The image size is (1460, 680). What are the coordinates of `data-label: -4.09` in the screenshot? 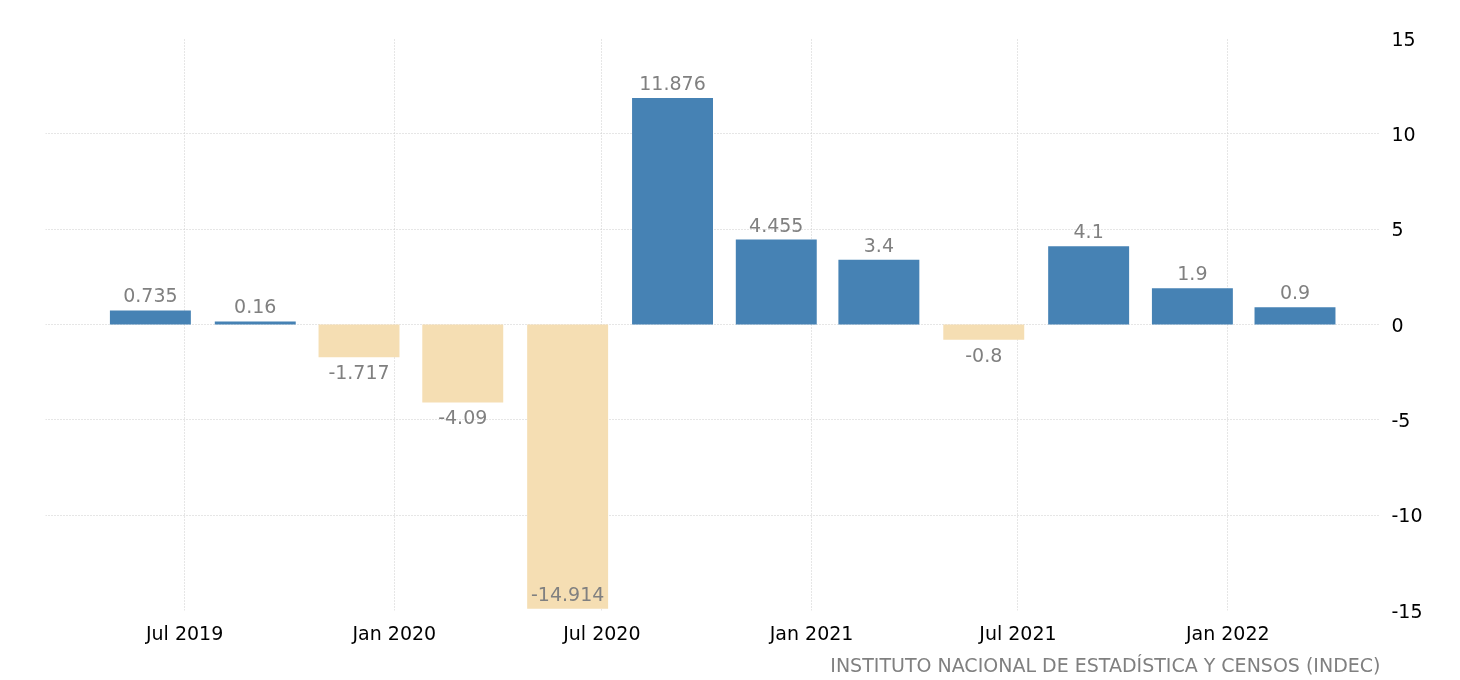 It's located at (463, 417).